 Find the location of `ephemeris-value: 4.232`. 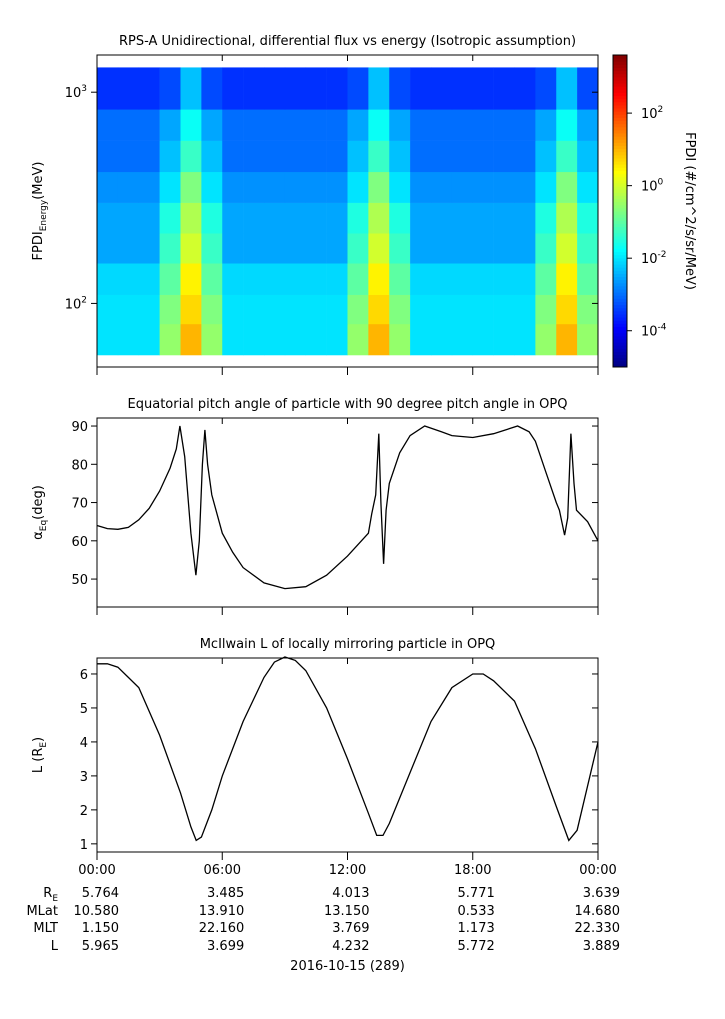

ephemeris-value: 4.232 is located at coordinates (350, 946).